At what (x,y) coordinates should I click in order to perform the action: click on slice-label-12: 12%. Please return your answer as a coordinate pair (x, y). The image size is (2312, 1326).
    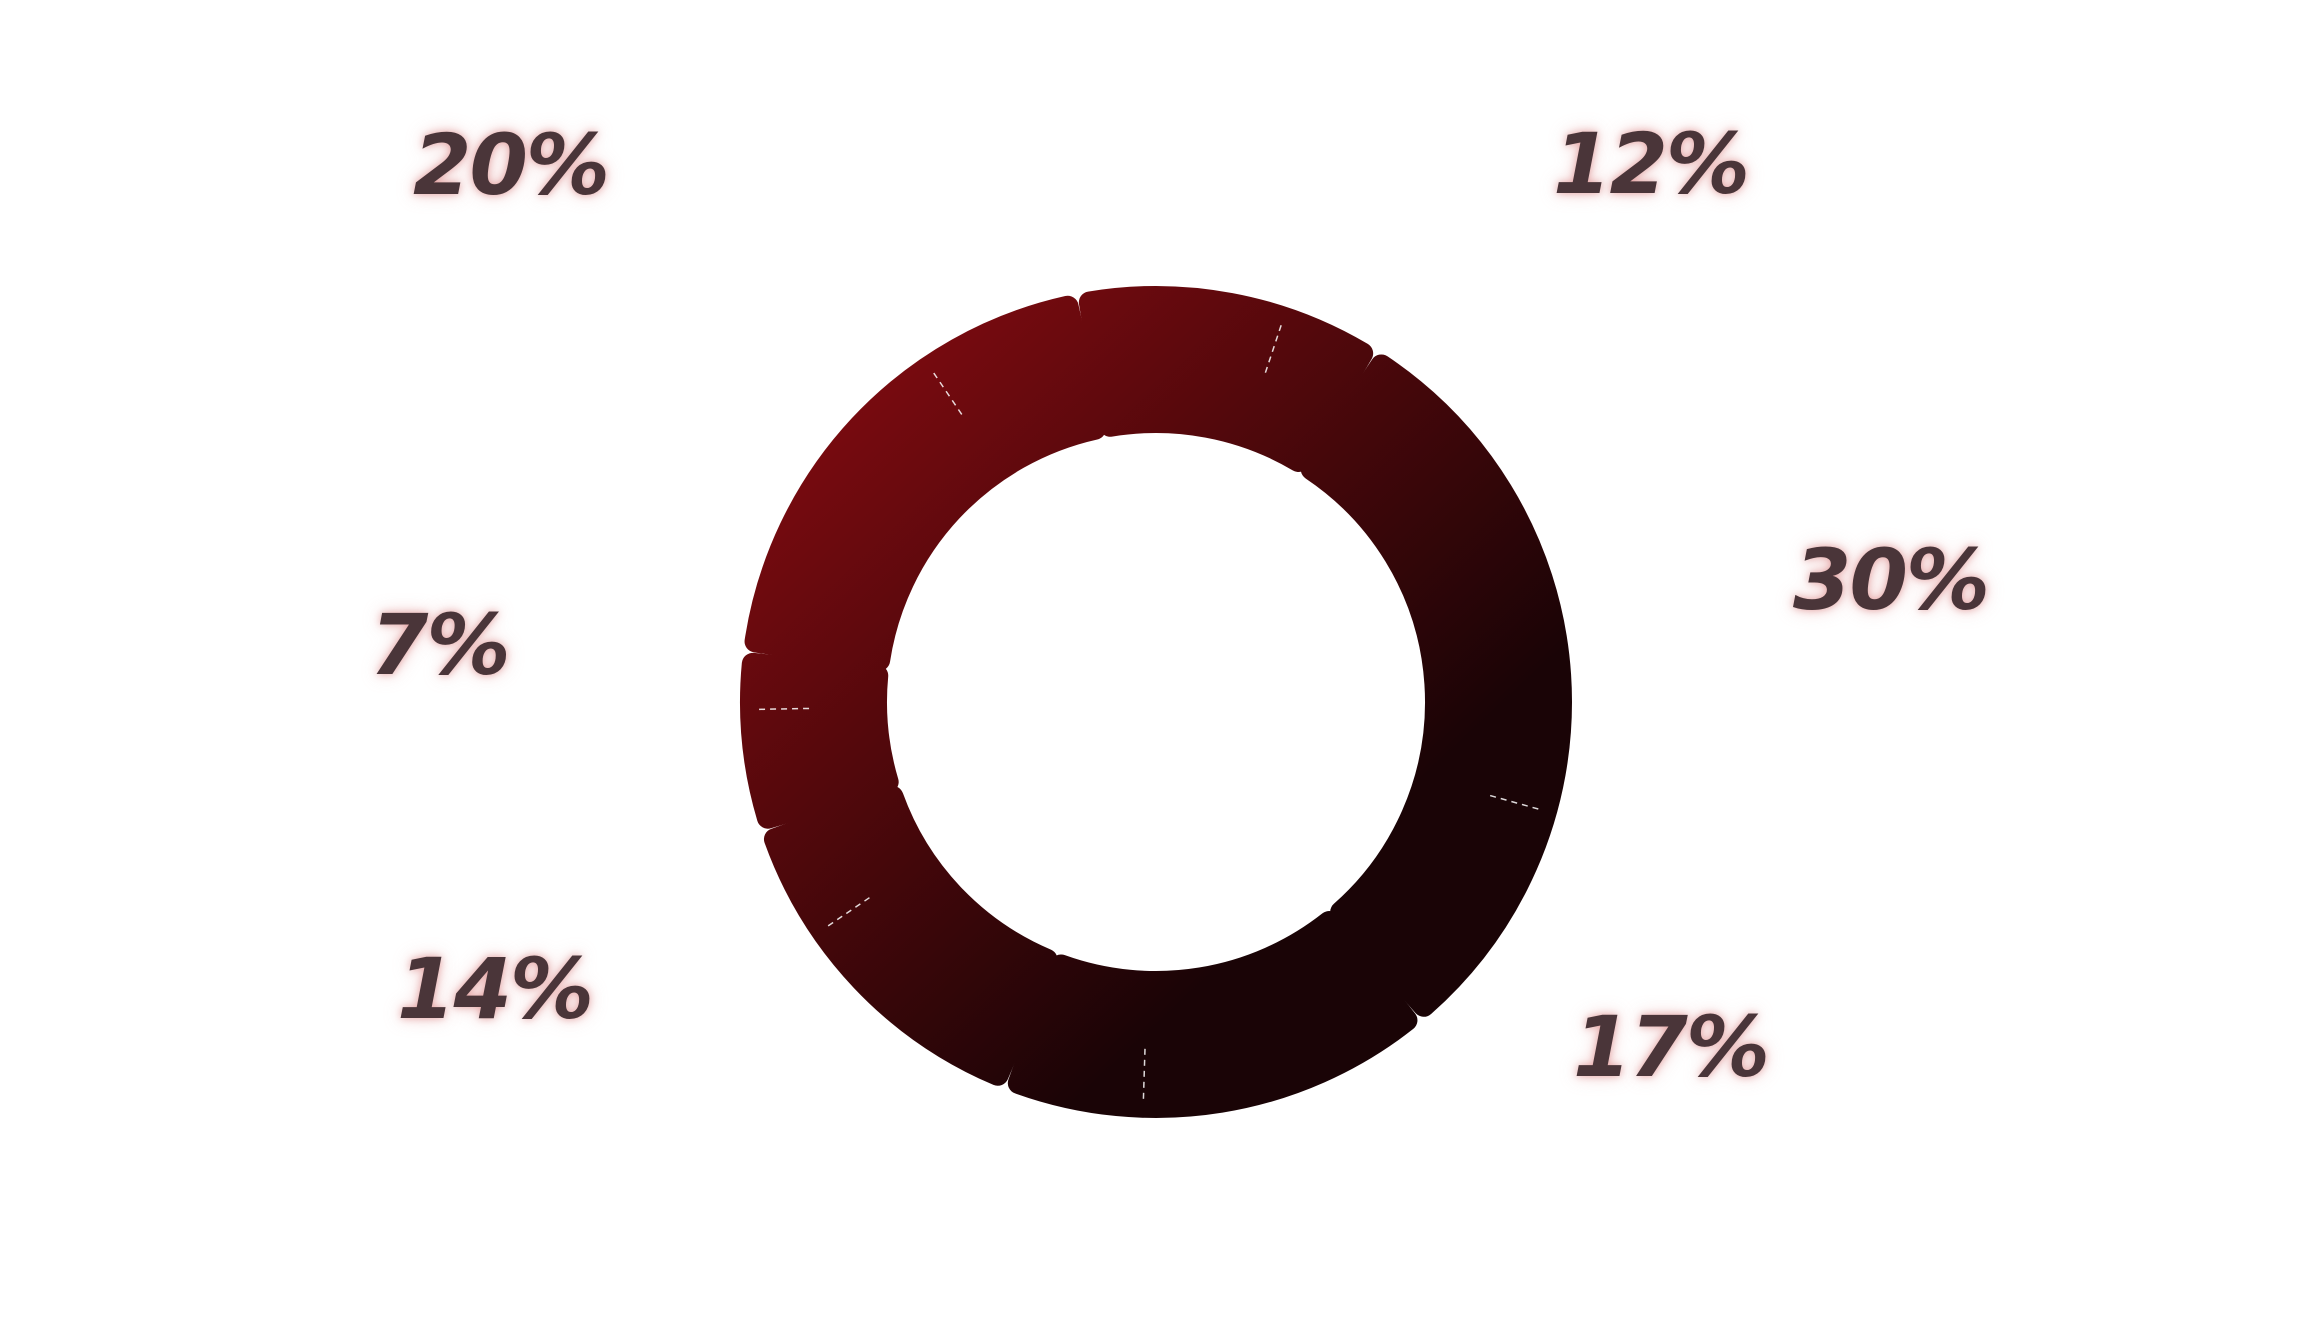
    Looking at the image, I should click on (1651, 164).